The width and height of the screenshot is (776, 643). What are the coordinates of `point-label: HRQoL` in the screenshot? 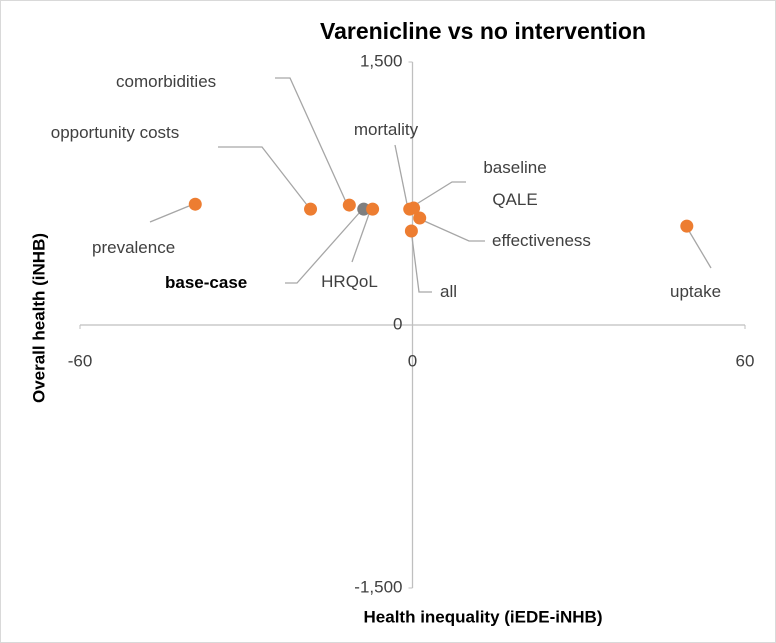 It's located at (349, 281).